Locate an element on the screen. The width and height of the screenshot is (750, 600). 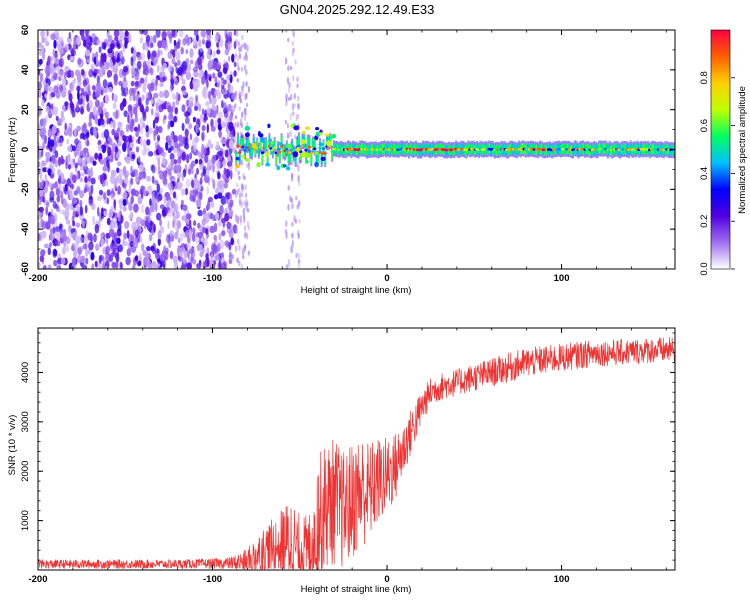
y-tick-label: 1000 is located at coordinates (25, 520).